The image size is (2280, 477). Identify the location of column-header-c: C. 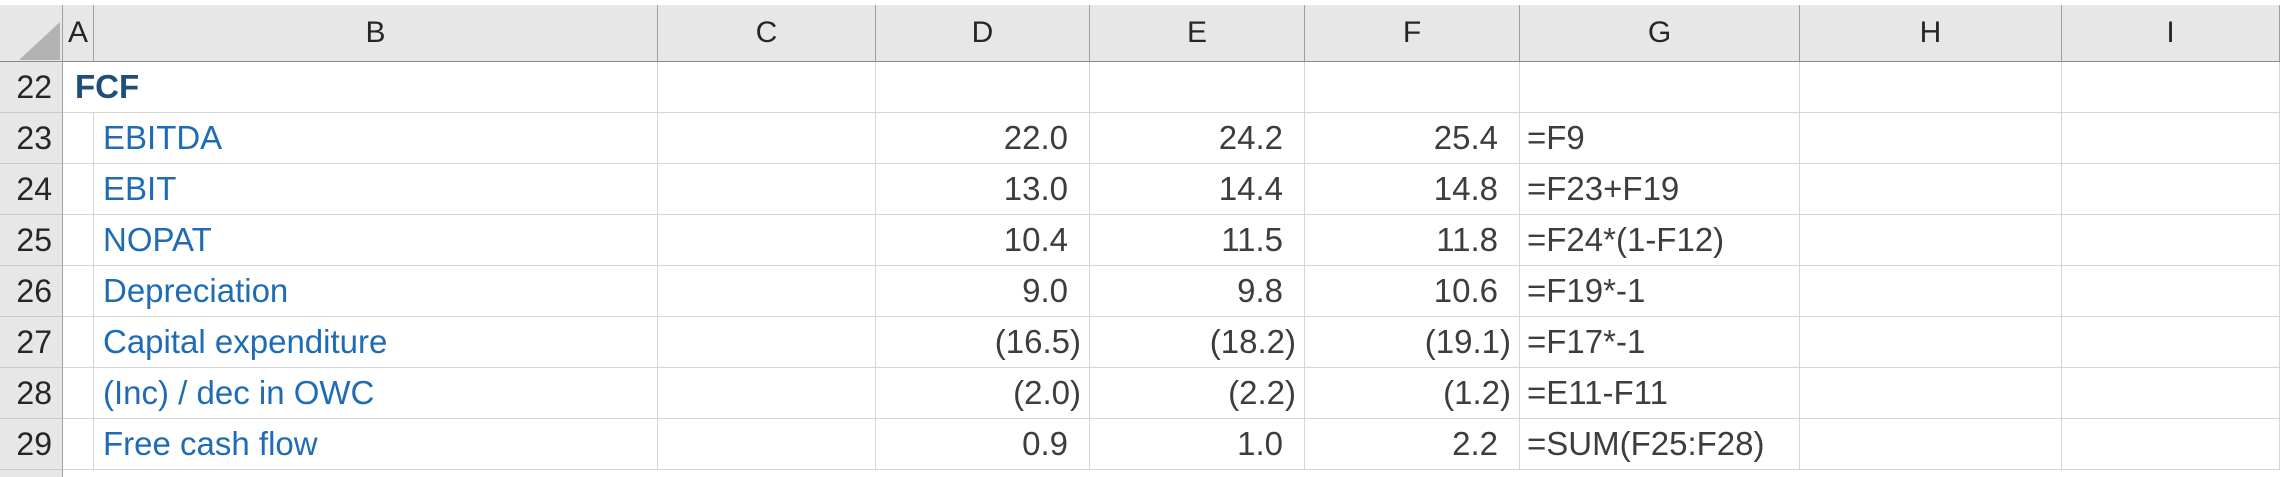
(767, 33).